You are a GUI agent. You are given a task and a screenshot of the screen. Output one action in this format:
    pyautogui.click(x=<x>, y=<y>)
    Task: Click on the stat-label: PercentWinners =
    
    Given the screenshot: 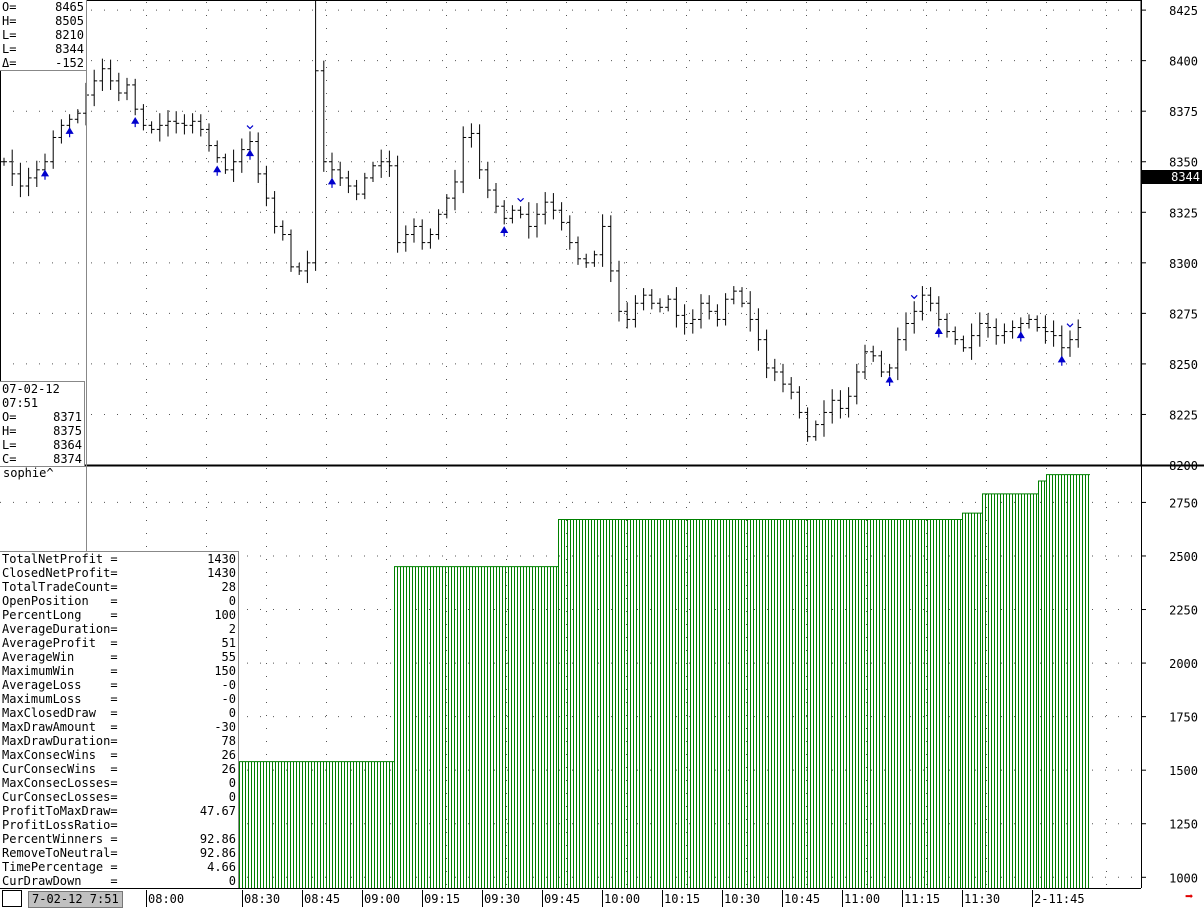 What is the action you would take?
    pyautogui.click(x=60, y=839)
    